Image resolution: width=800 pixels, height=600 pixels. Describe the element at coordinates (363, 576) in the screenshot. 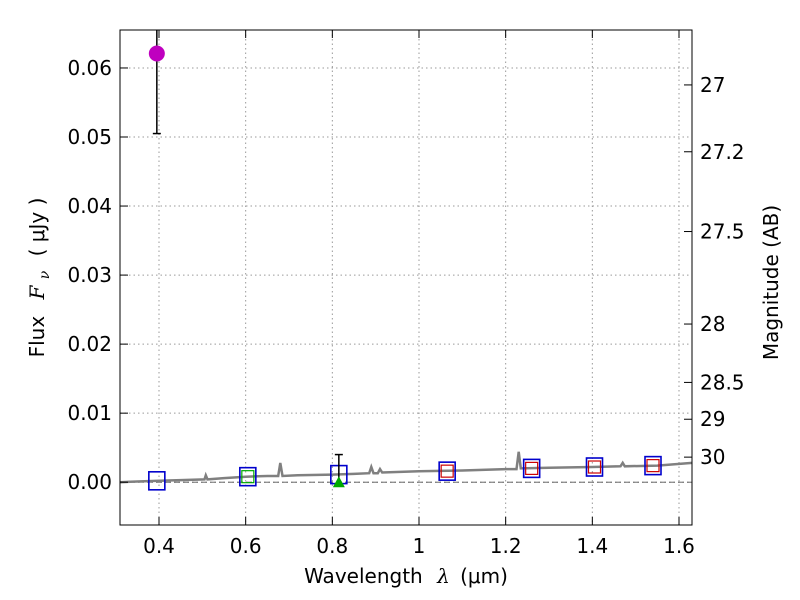

I see `x-axis-label-prefix: Wavelength` at that location.